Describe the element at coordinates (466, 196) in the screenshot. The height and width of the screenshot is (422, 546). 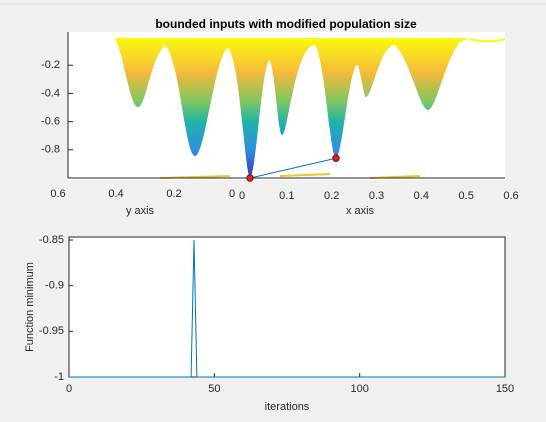
I see `x-tick-label: 0.5` at that location.